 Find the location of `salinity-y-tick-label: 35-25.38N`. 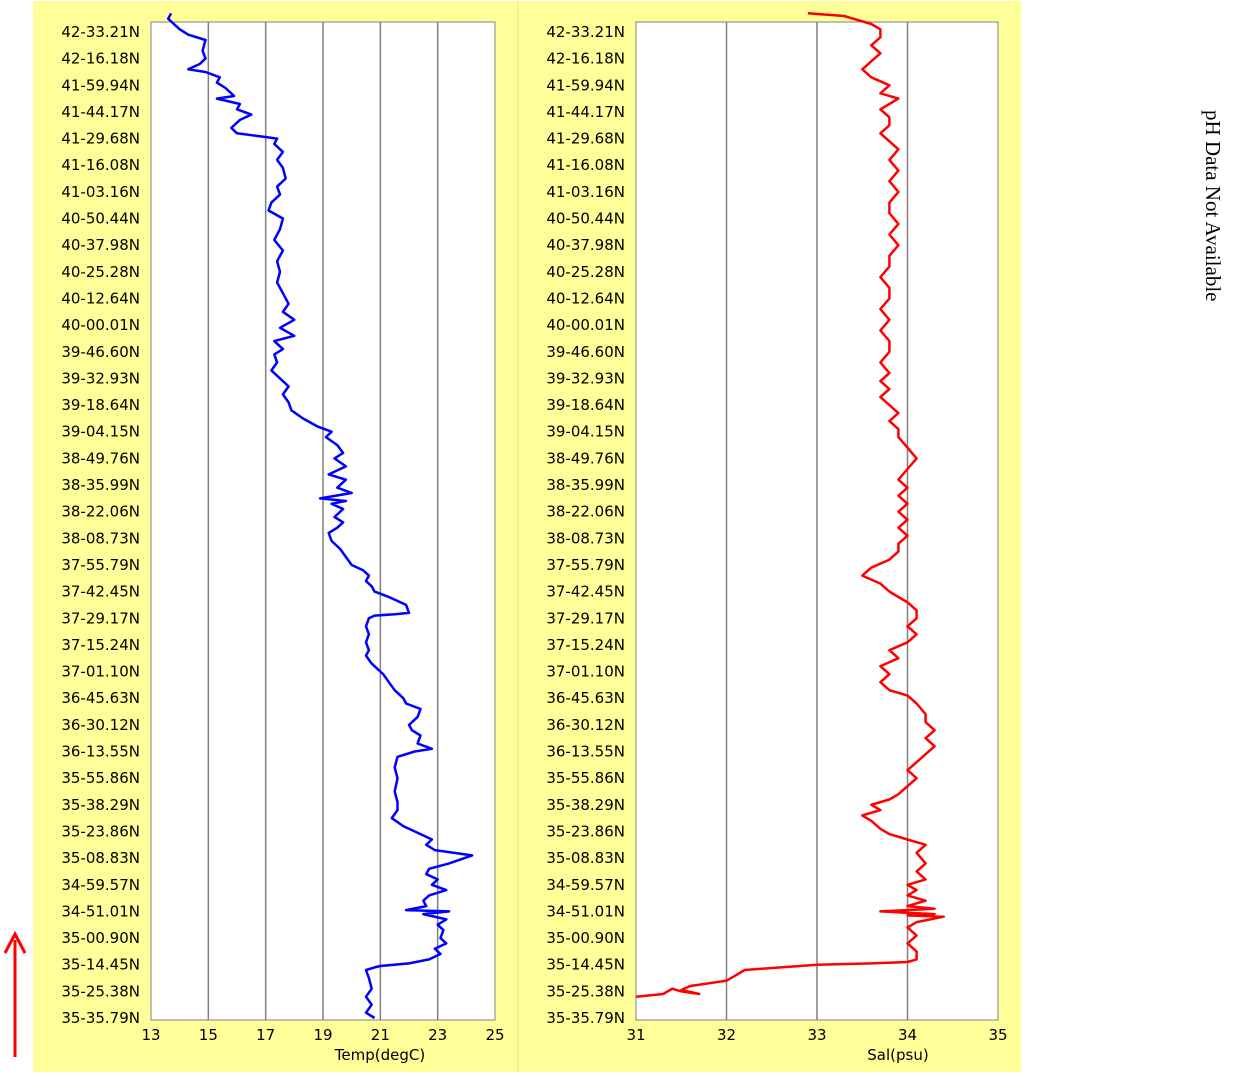

salinity-y-tick-label: 35-25.38N is located at coordinates (585, 991).